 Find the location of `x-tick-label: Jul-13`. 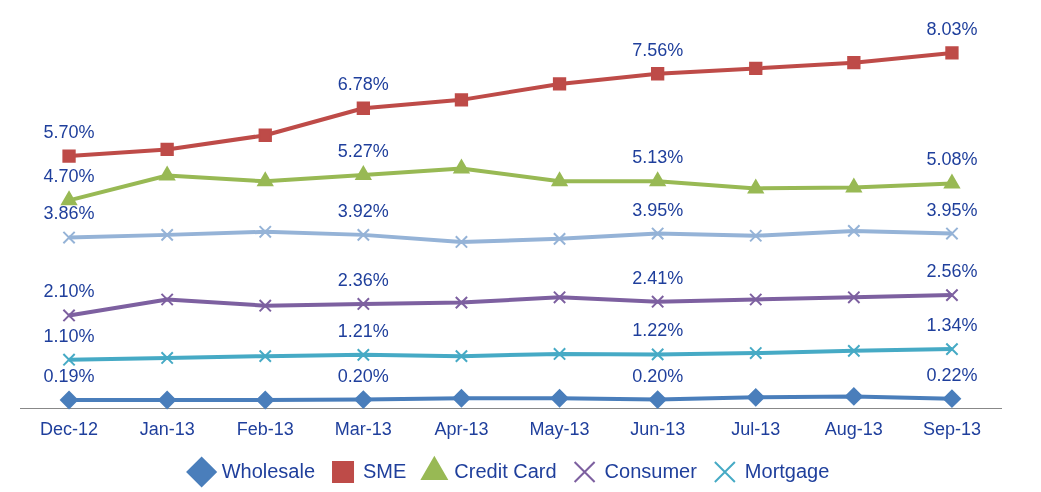

x-tick-label: Jul-13 is located at coordinates (756, 429).